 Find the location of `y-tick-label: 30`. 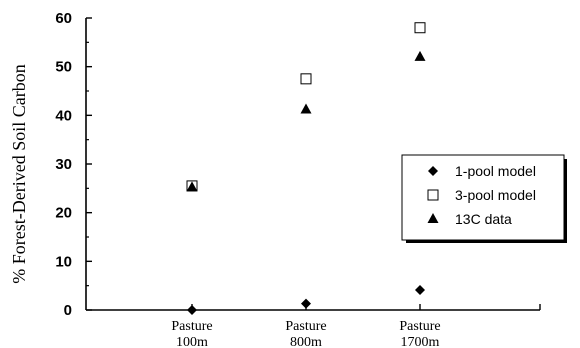

y-tick-label: 30 is located at coordinates (63, 164).